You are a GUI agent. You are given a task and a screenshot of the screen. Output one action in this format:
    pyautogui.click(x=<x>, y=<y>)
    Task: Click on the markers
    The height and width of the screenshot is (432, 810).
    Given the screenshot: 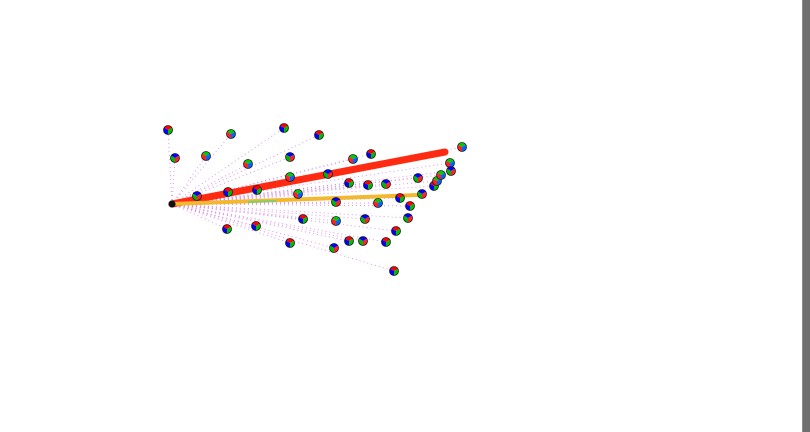 What is the action you would take?
    pyautogui.click(x=315, y=199)
    